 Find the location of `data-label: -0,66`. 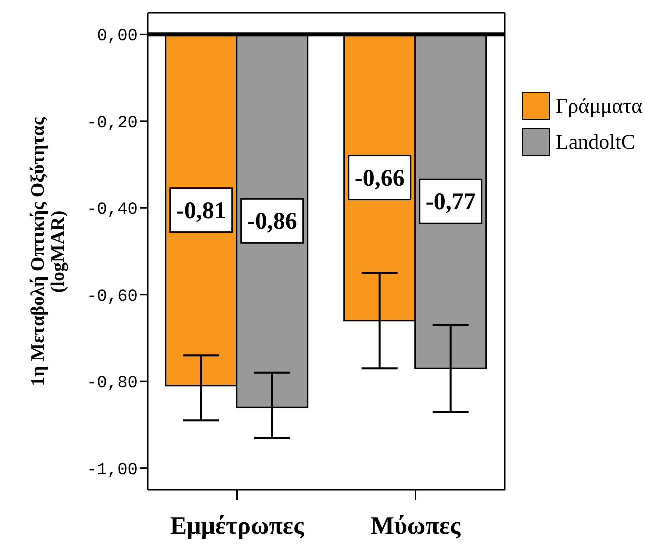

data-label: -0,66 is located at coordinates (379, 179).